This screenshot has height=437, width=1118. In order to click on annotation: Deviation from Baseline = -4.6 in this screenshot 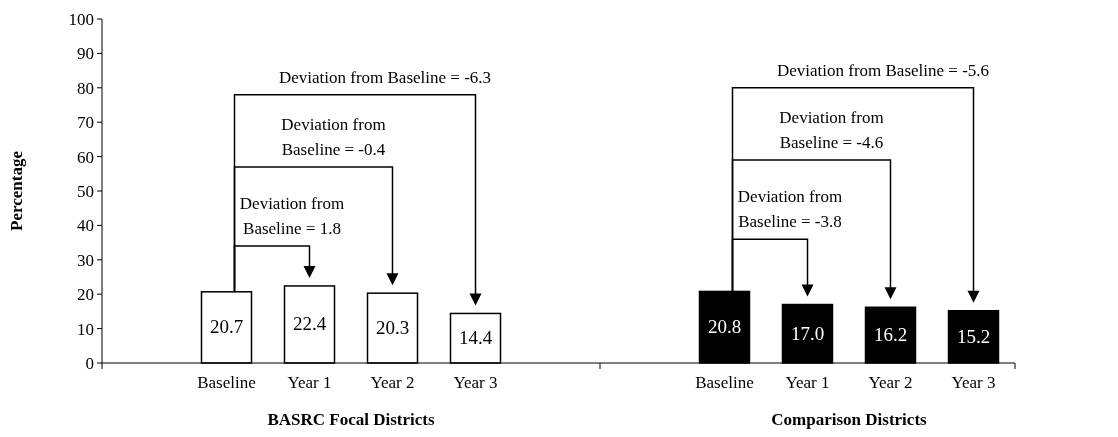, I will do `click(831, 130)`.